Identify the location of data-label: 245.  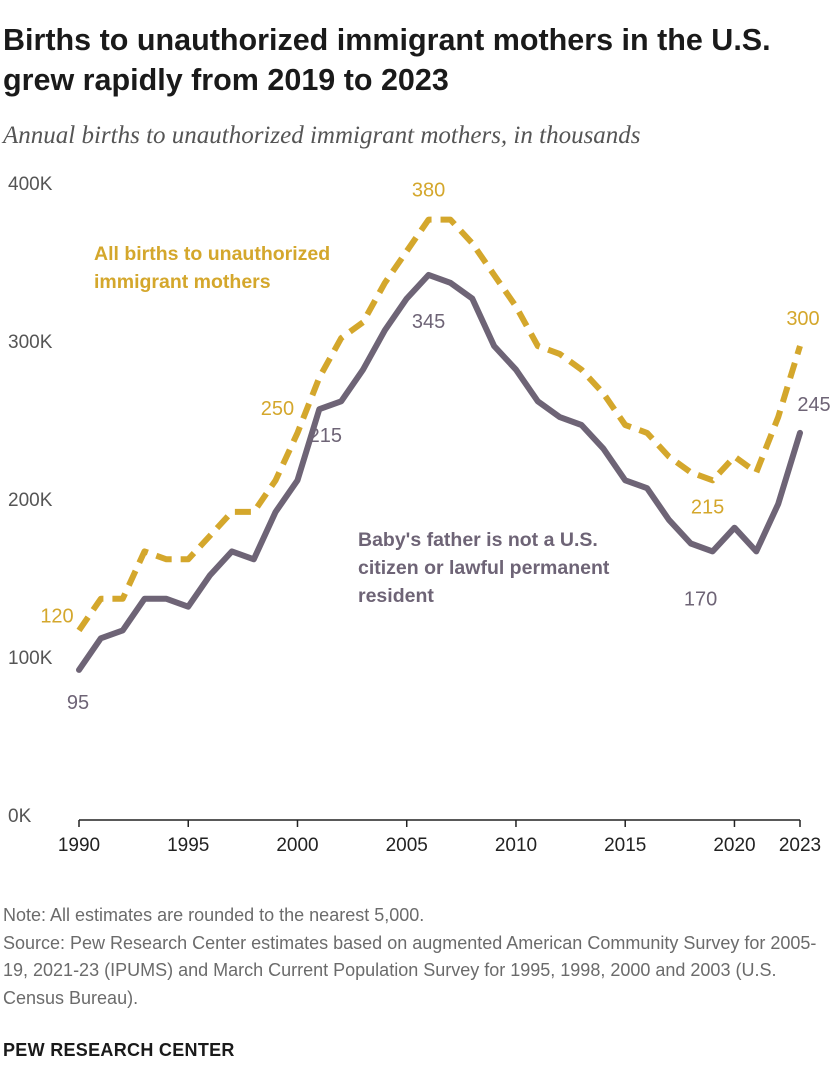
(813, 405).